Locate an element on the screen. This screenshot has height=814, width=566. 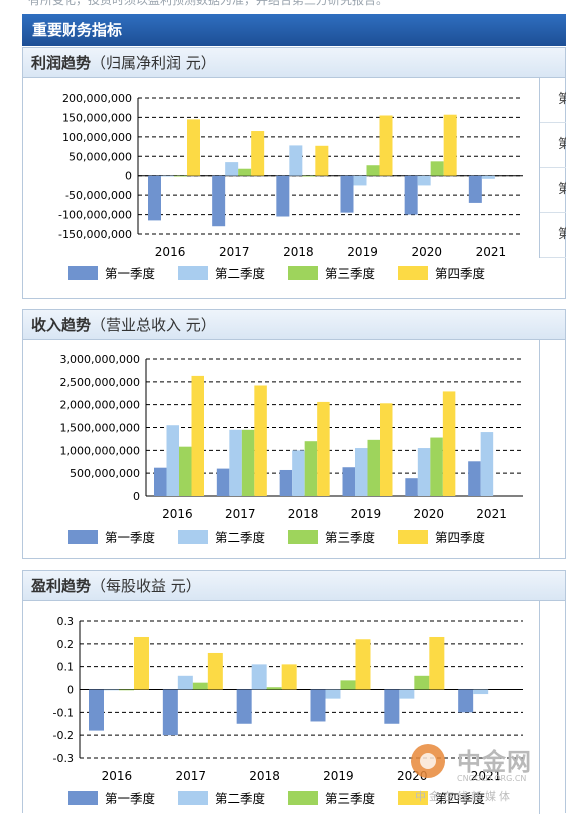
eps-trend-title: 盈利趋势（每股收益 元） is located at coordinates (294, 586).